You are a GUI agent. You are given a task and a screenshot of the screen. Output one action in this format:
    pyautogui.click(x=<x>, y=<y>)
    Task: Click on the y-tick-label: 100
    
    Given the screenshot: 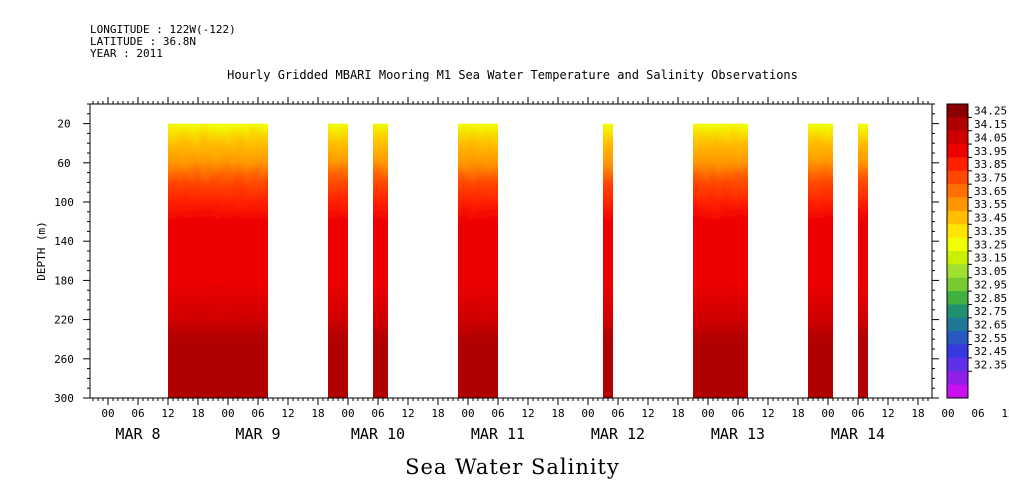 What is the action you would take?
    pyautogui.click(x=64, y=202)
    